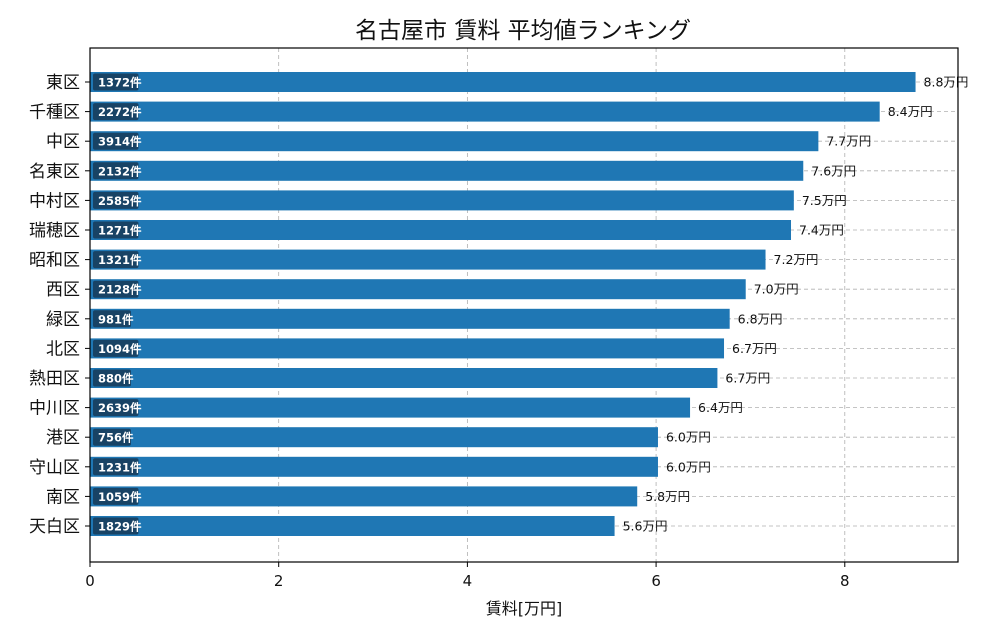 Image resolution: width=1000 pixels, height=644 pixels. Describe the element at coordinates (120, 290) in the screenshot. I see `count-label: 2128件` at that location.